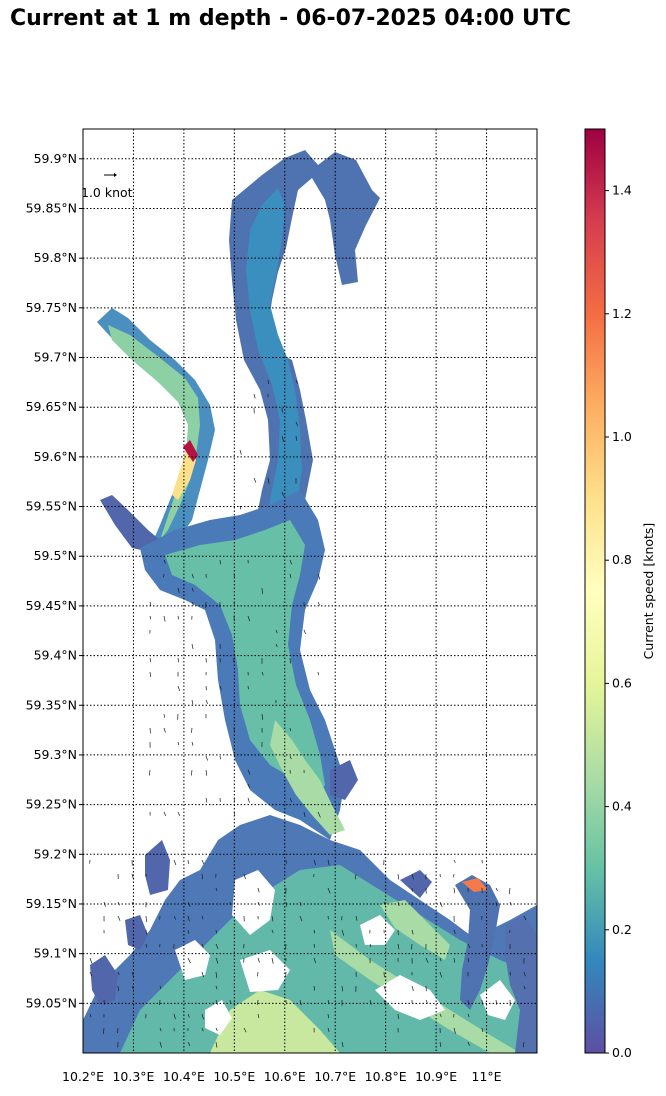 The image size is (666, 1096). I want to click on water-far-east, so click(521, 984).